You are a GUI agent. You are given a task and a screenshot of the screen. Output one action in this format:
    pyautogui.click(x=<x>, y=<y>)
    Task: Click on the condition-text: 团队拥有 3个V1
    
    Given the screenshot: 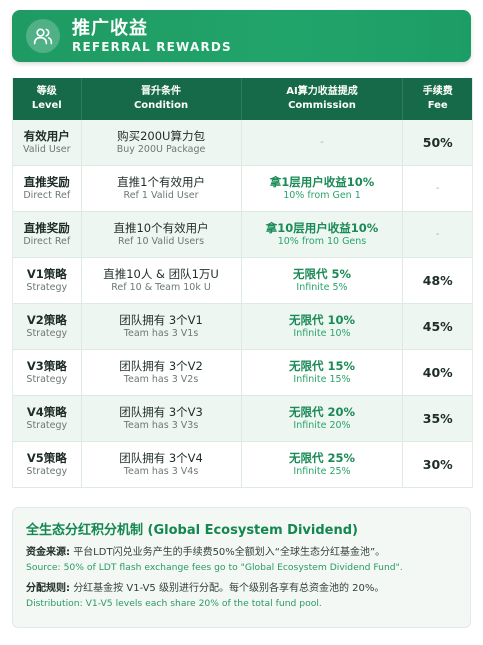 What is the action you would take?
    pyautogui.click(x=161, y=319)
    